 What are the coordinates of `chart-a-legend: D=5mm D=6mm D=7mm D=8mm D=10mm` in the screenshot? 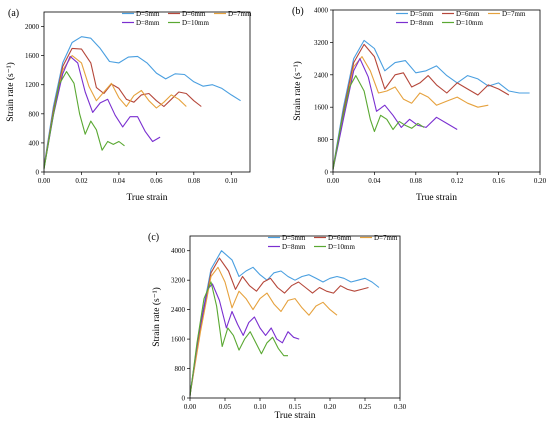 It's located at (187, 18).